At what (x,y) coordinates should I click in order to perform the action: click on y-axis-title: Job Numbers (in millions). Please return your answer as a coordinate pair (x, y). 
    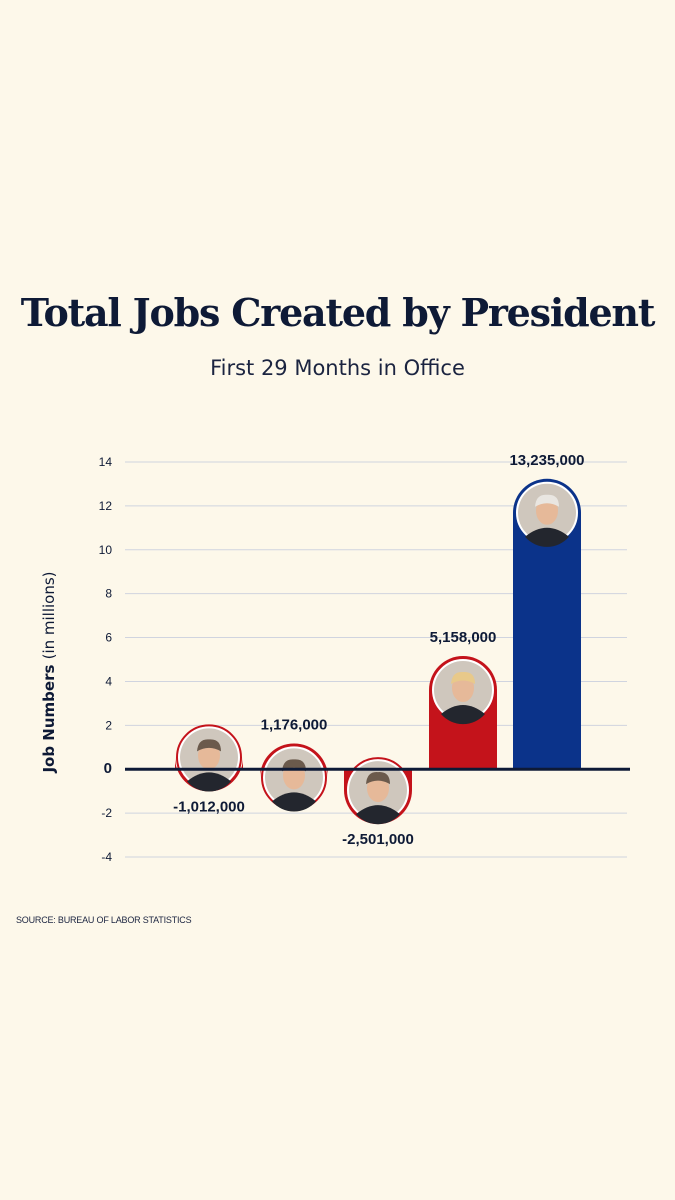
    Looking at the image, I should click on (49, 672).